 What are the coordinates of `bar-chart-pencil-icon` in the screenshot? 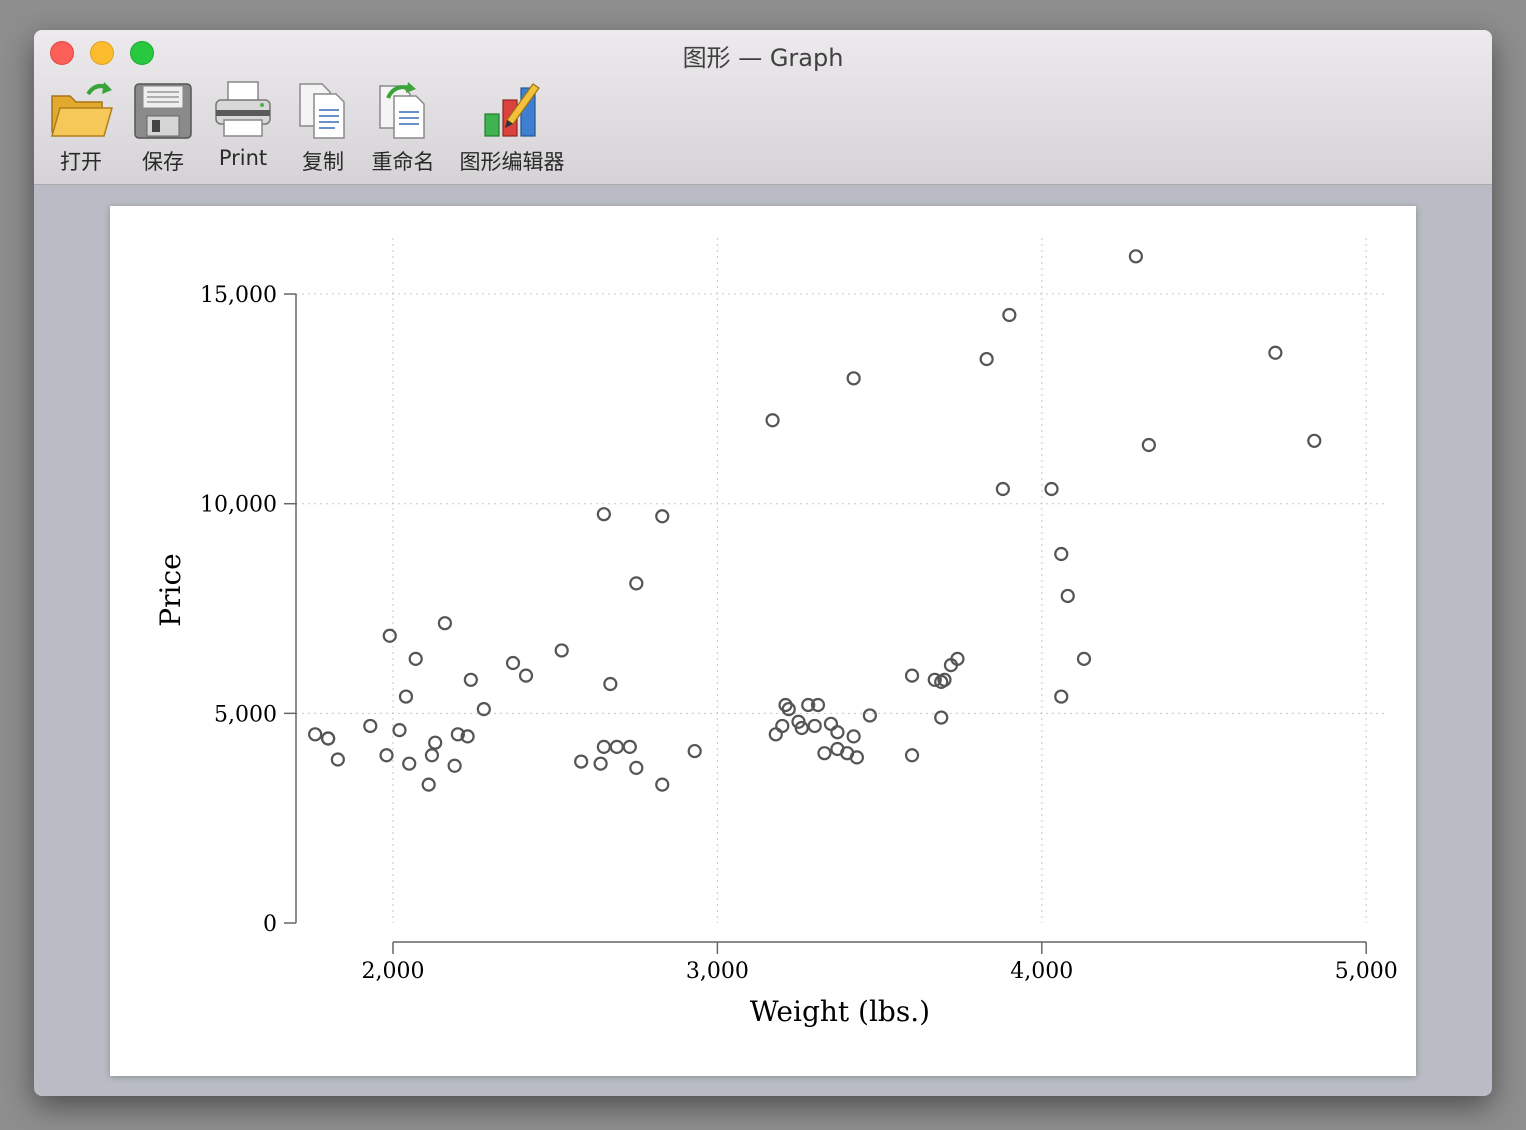 It's located at (512, 110).